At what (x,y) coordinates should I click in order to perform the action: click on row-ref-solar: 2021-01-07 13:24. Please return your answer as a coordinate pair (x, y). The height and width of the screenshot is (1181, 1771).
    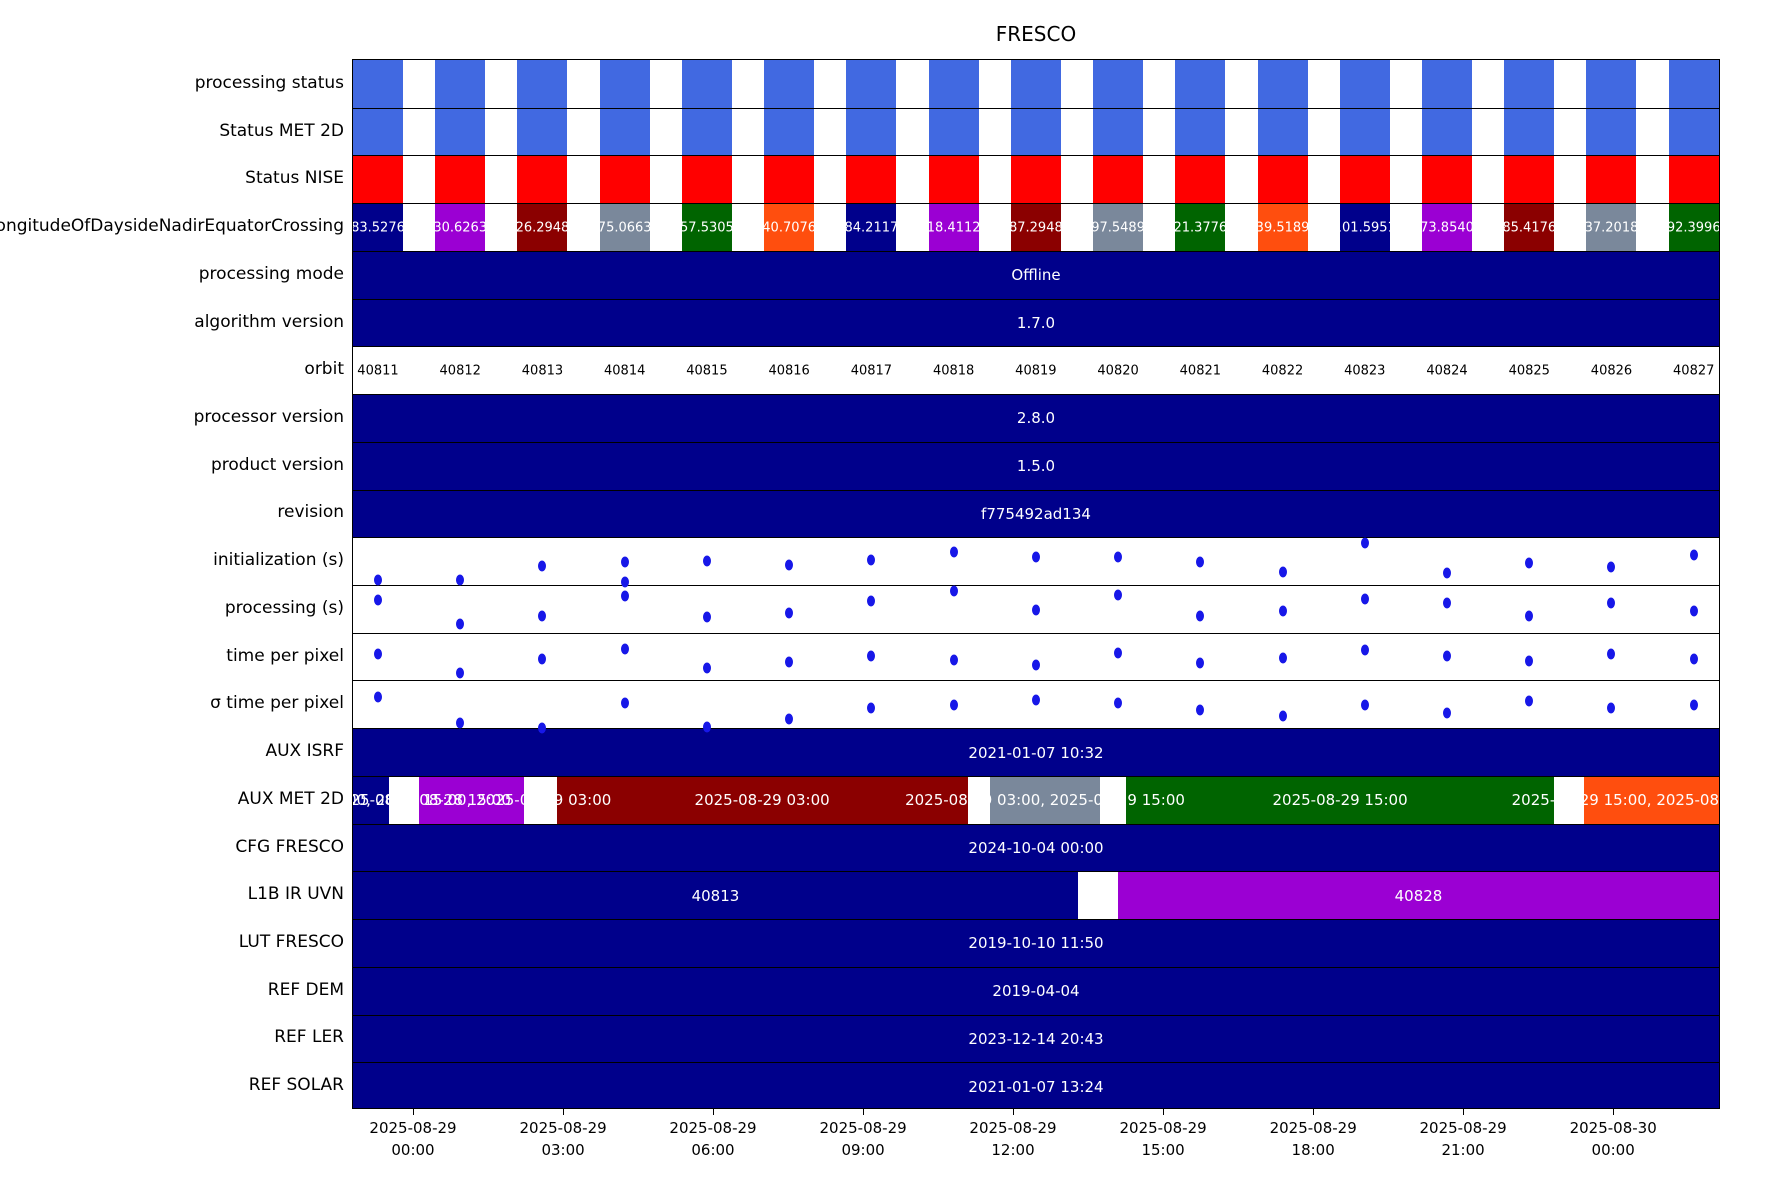
    Looking at the image, I should click on (1036, 1085).